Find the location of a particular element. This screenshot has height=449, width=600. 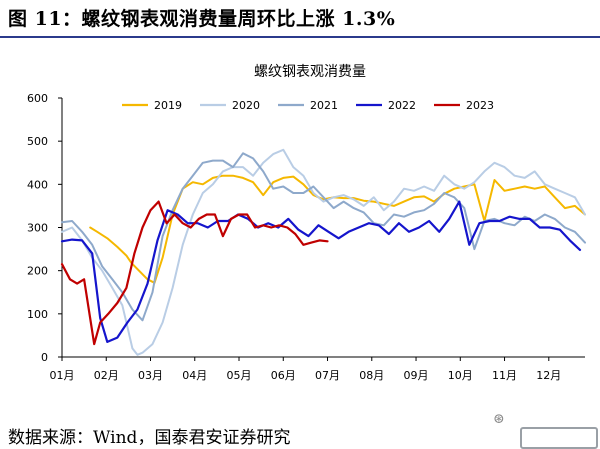

y-axis: 0 100 200 300 400 500 600 is located at coordinates (45, 228).